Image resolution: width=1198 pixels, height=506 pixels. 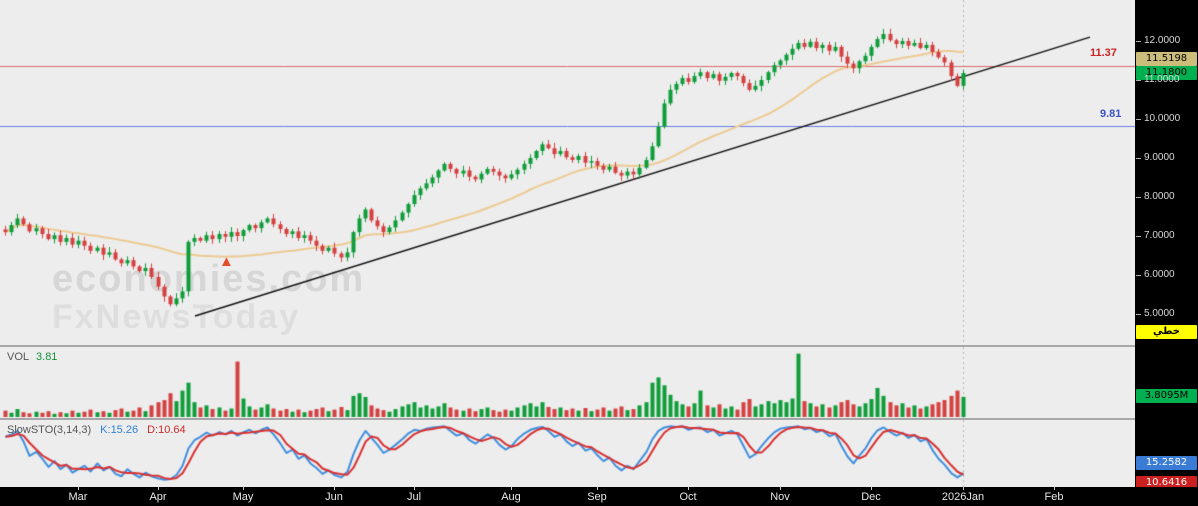 What do you see at coordinates (511, 497) in the screenshot?
I see `month-label: Aug` at bounding box center [511, 497].